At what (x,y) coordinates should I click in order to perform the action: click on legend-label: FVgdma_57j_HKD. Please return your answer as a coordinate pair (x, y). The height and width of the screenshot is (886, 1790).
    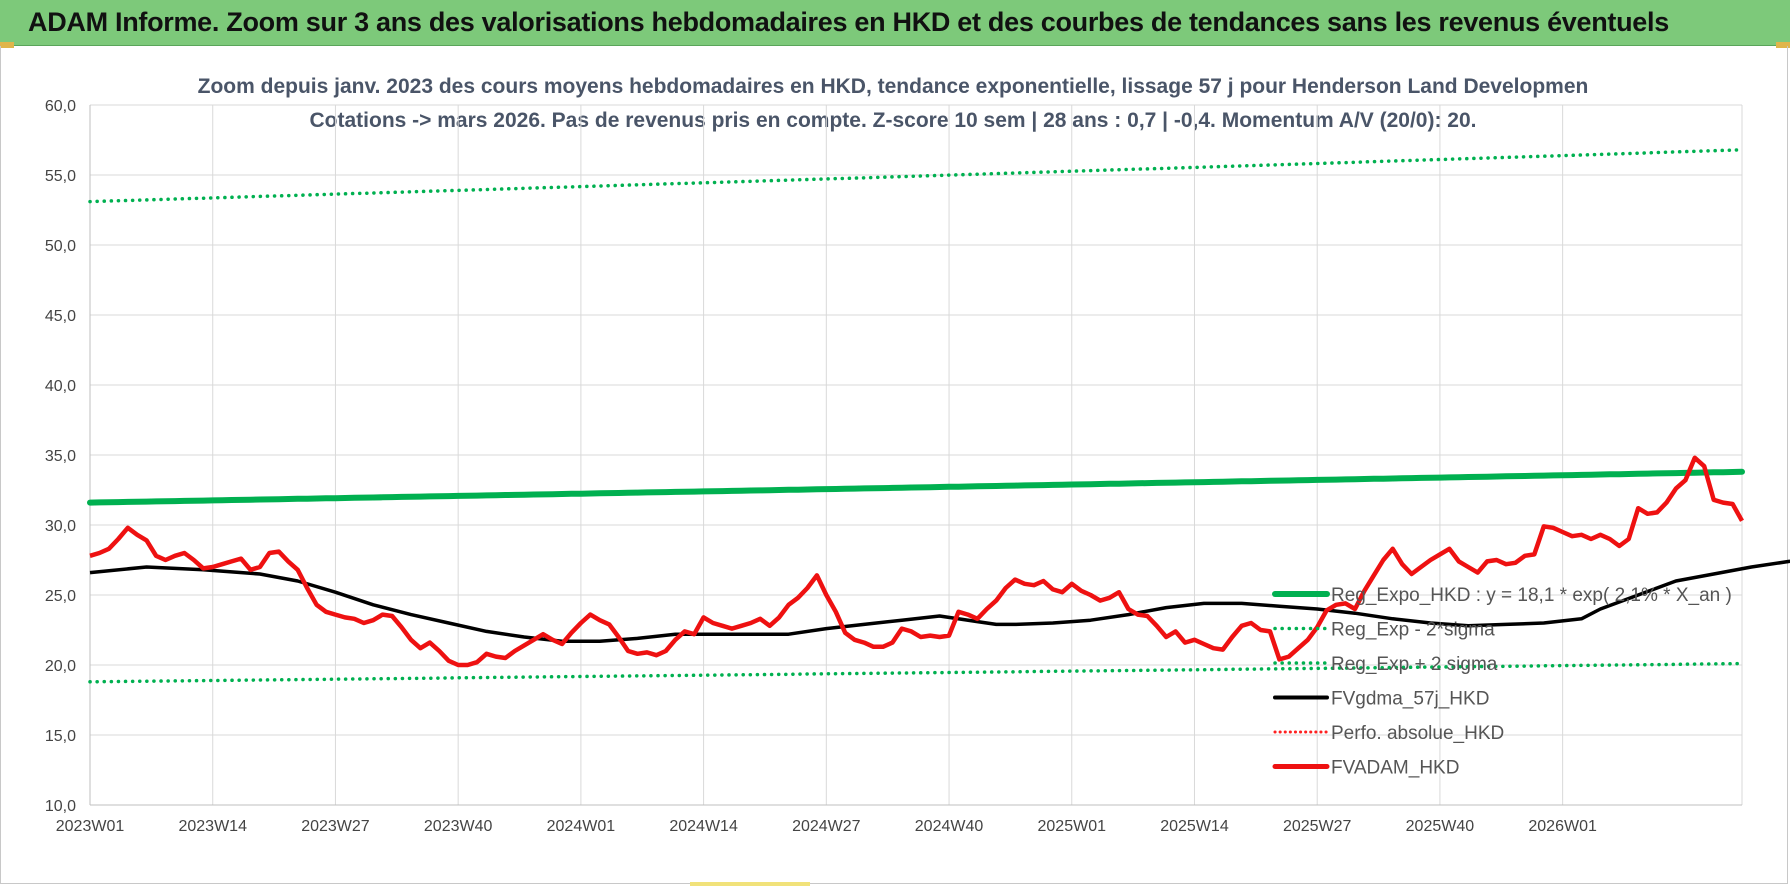
    Looking at the image, I should click on (1410, 699).